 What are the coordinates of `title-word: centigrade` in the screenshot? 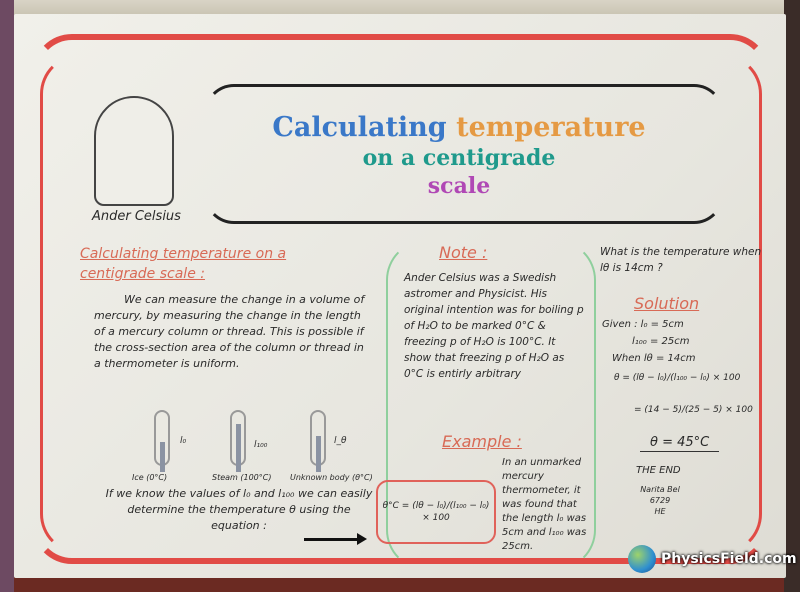 It's located at (489, 158).